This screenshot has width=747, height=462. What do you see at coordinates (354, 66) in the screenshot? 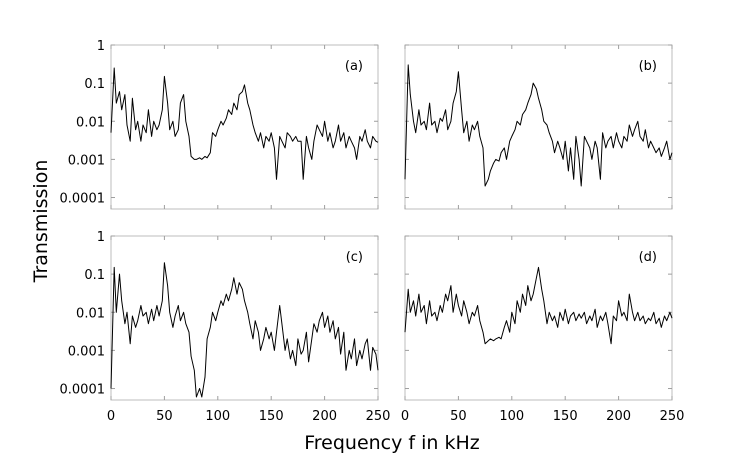
I see `panel-tag-label: (a)` at bounding box center [354, 66].